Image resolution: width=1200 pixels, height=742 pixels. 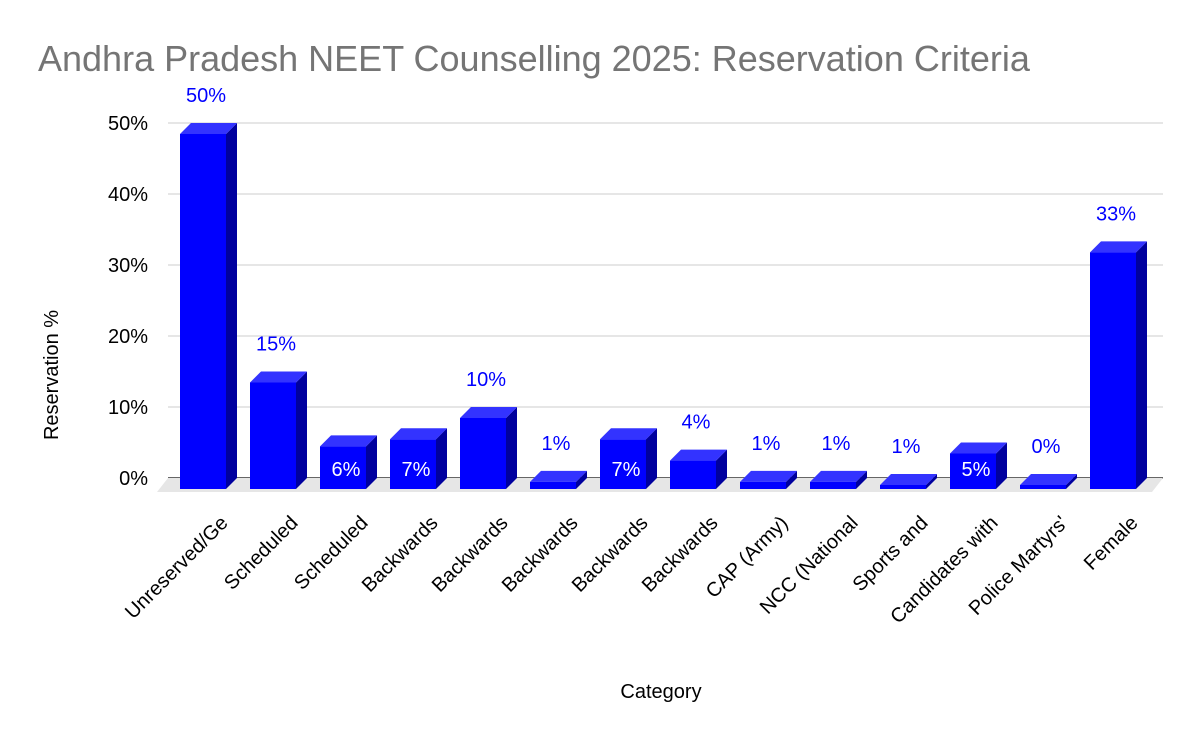 I want to click on data-label: 6%, so click(x=346, y=470).